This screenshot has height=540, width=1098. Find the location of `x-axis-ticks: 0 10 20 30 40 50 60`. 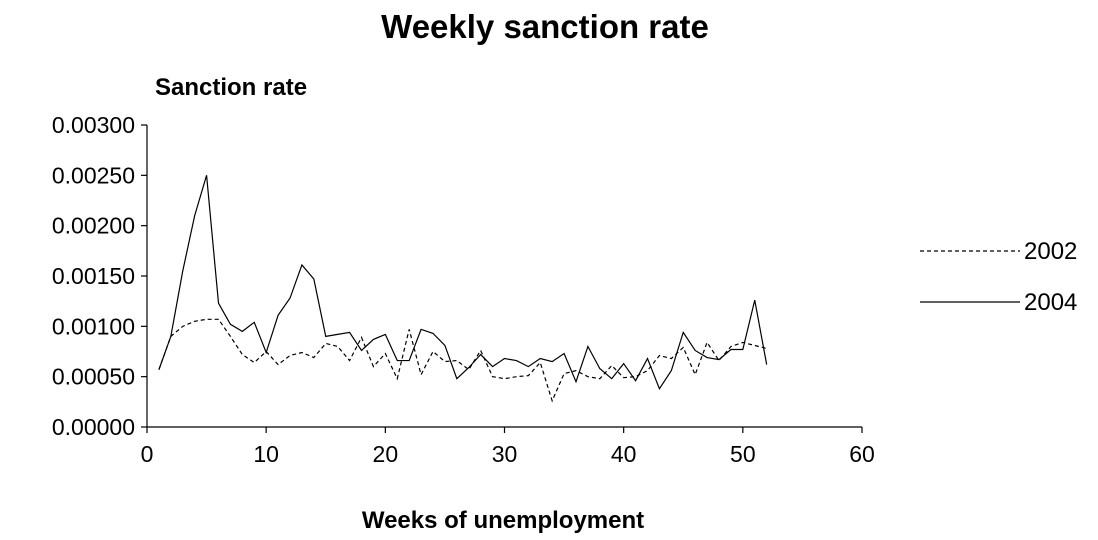

x-axis-ticks: 0 10 20 30 40 50 60 is located at coordinates (508, 447).